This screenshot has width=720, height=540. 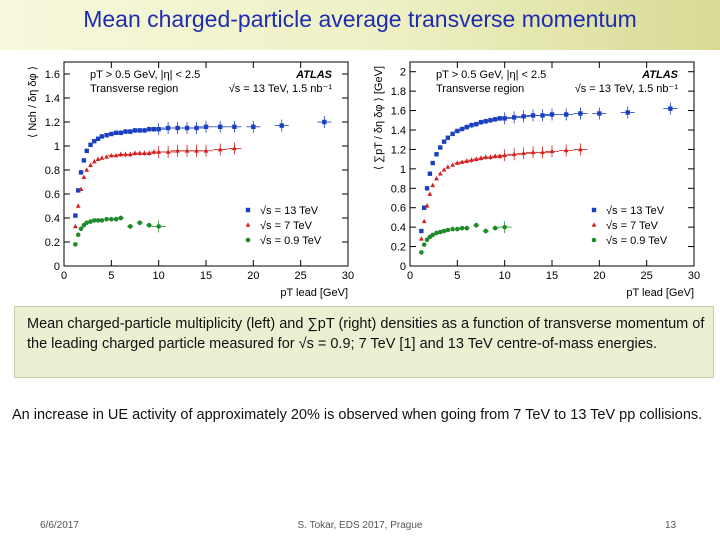 I want to click on plot0-x-axis-label: pT lead [GeV], so click(x=314, y=293).